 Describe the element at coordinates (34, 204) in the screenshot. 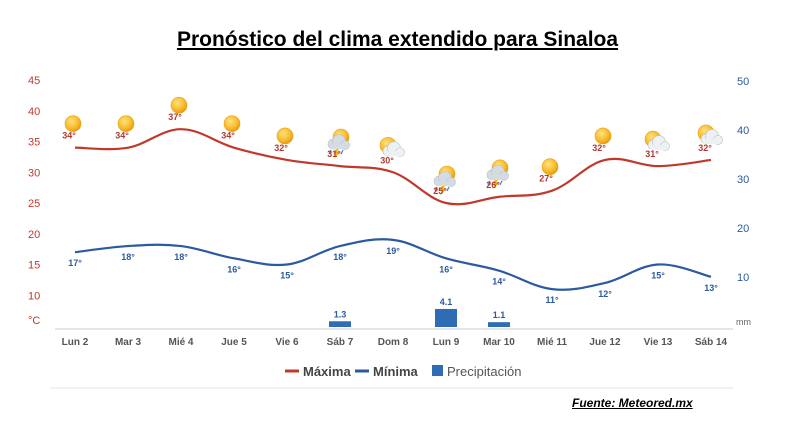

I see `left-tick-label: 25` at that location.